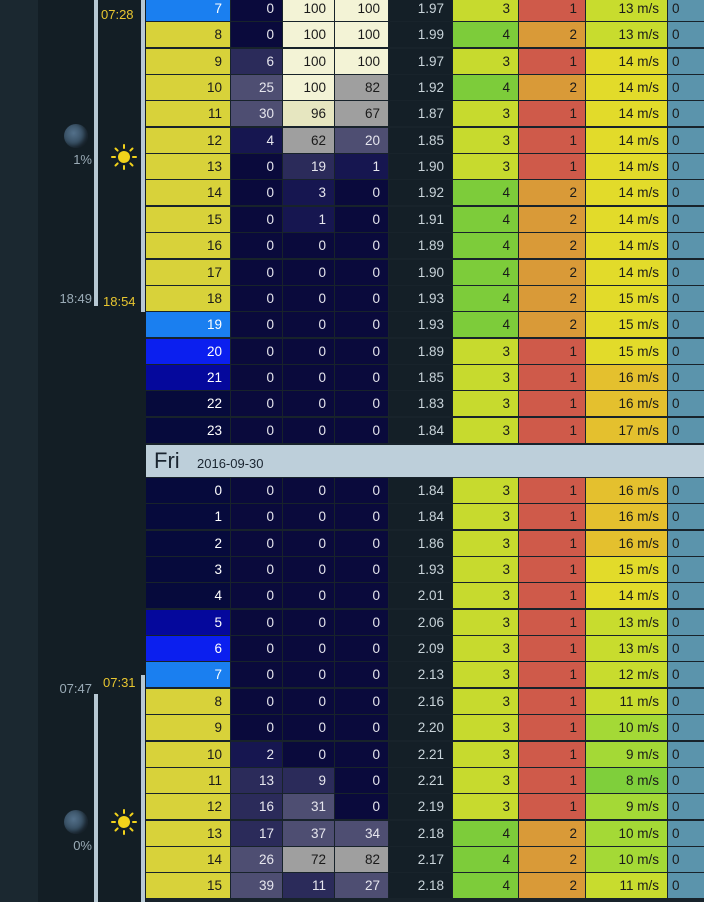 The width and height of the screenshot is (704, 902). Describe the element at coordinates (361, 61) in the screenshot. I see `cloud-high-cell: 100` at that location.